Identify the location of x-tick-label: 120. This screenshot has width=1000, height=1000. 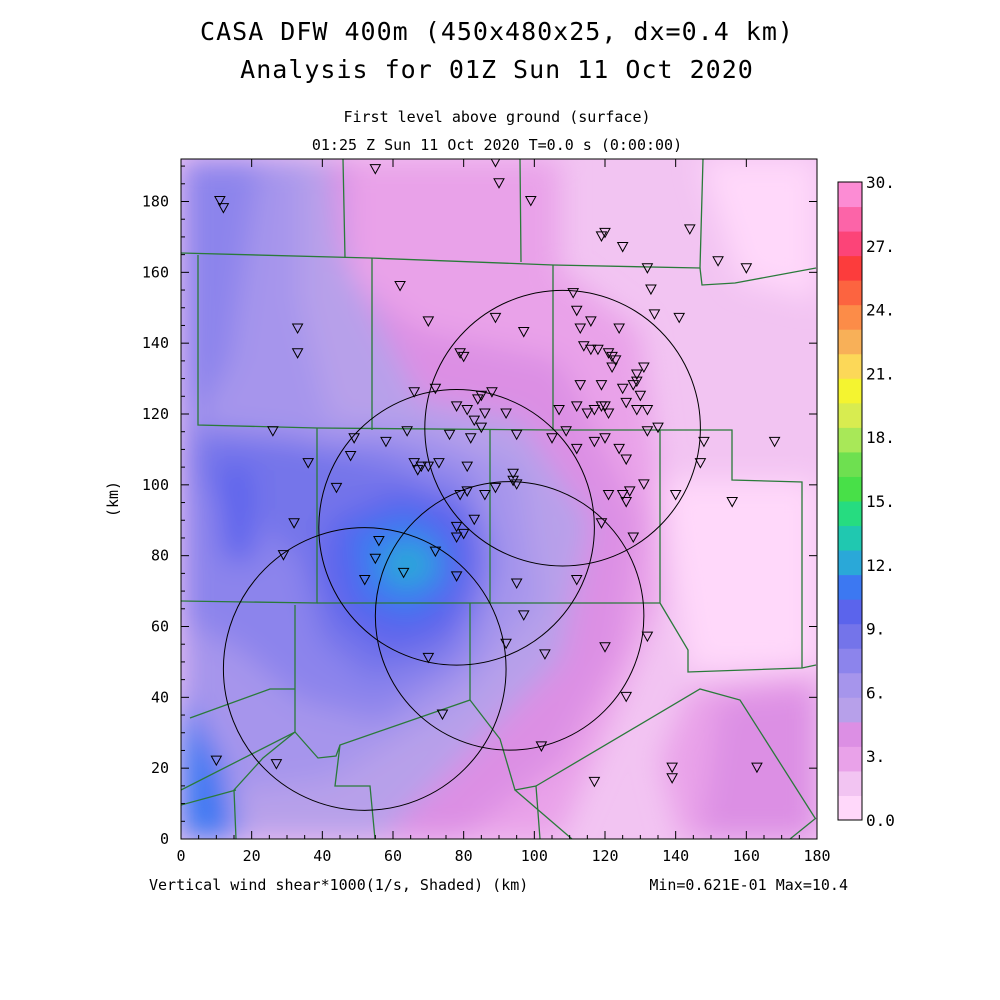
(604, 856).